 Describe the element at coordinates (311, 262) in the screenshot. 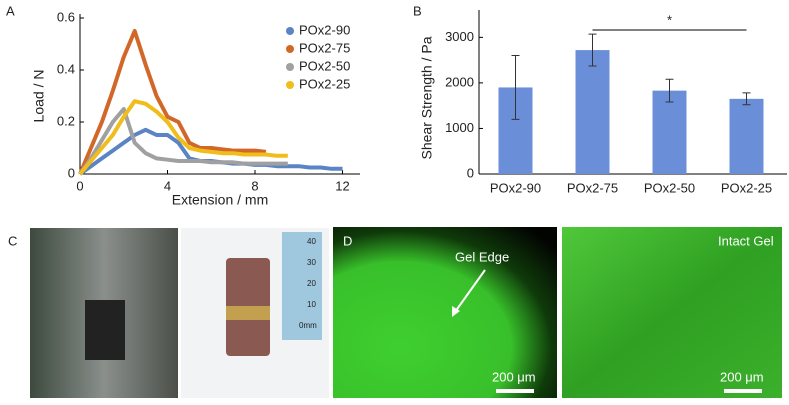

I see `ruler-label: 30` at that location.